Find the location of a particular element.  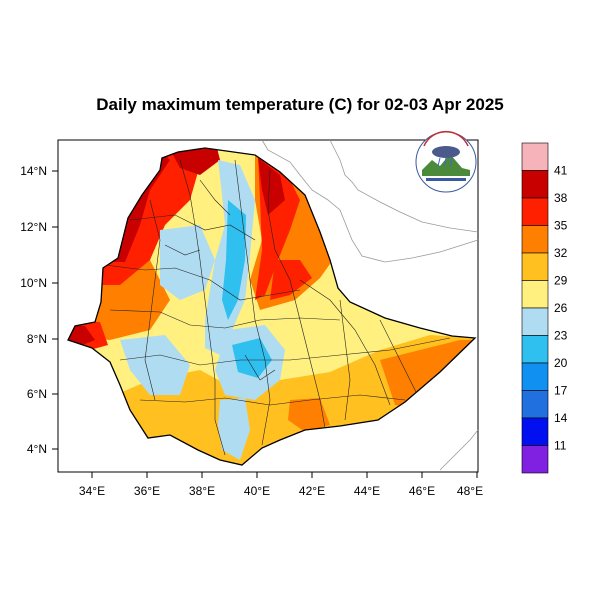

lon-tick-label: 46°E is located at coordinates (422, 491).